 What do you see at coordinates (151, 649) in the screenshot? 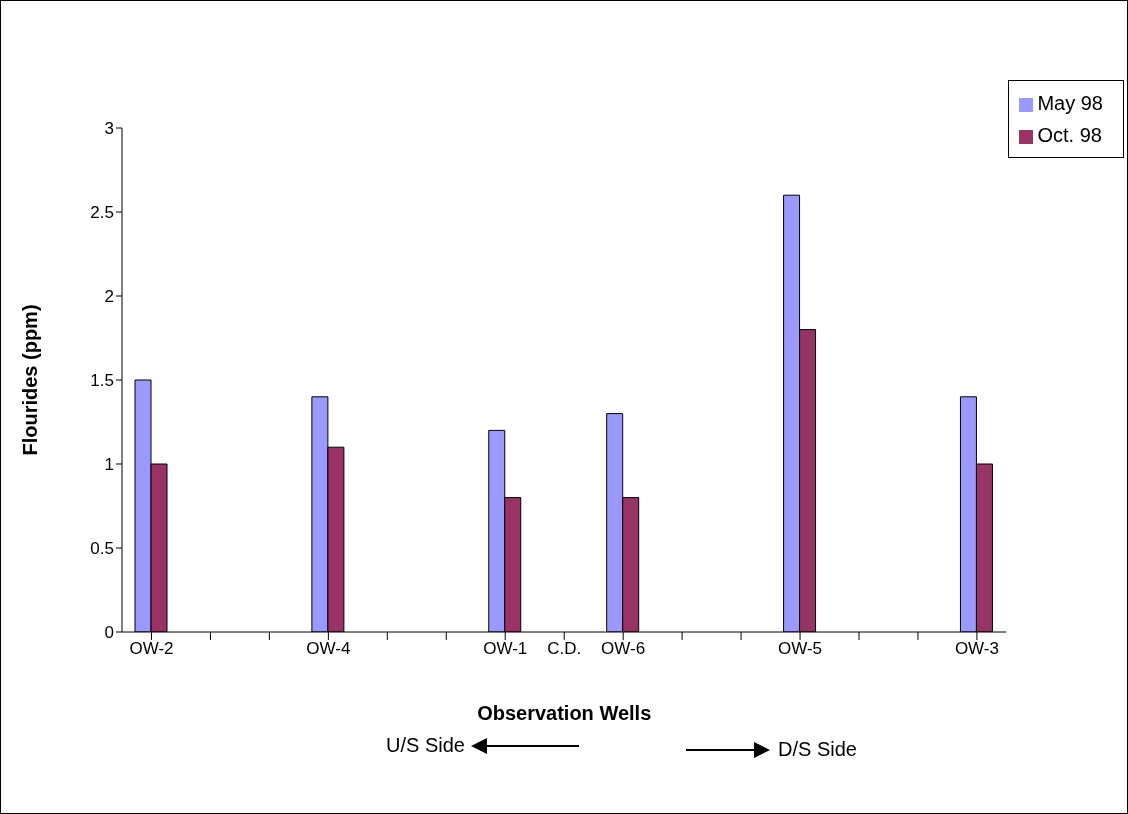
I see `x-tick-label: OW-2` at bounding box center [151, 649].